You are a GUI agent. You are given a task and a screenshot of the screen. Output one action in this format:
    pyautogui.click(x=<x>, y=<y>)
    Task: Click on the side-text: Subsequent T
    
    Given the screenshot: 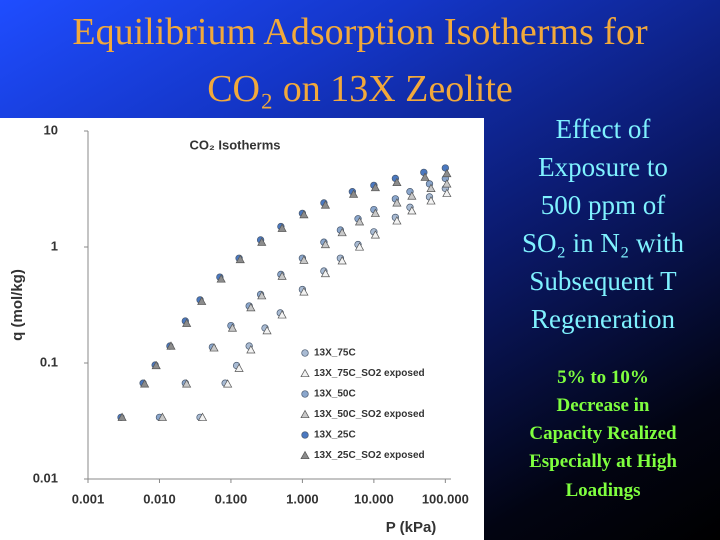 What is the action you would take?
    pyautogui.click(x=603, y=281)
    